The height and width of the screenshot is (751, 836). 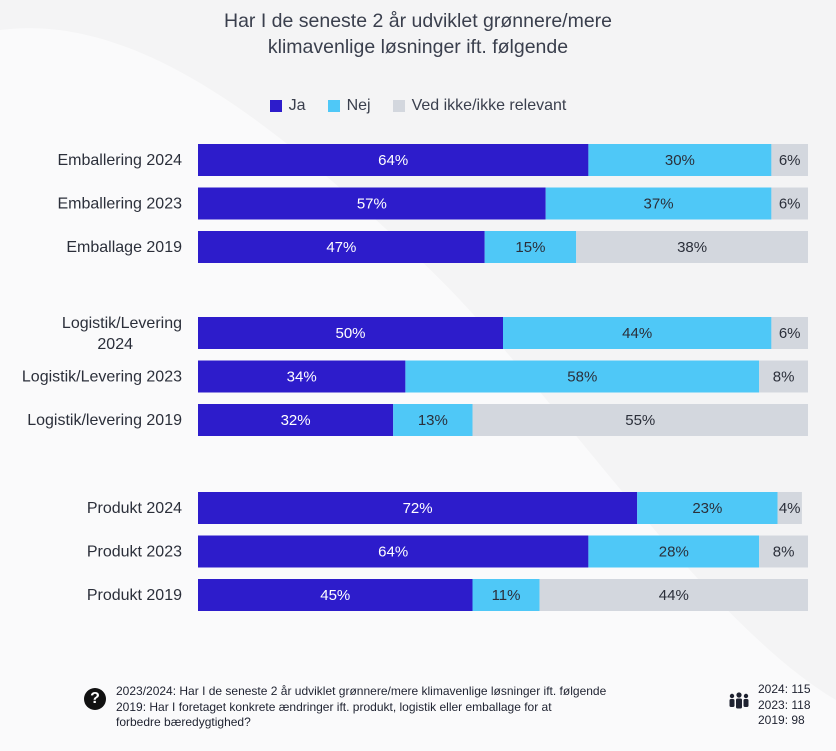 I want to click on category-label-produkt-2019: Produkt 2019, so click(x=134, y=595).